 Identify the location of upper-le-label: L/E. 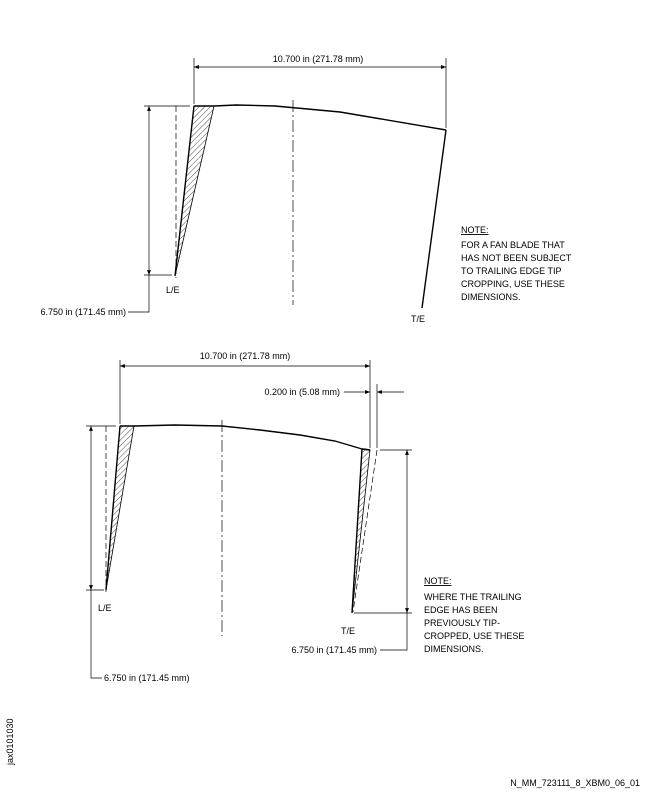
(173, 290).